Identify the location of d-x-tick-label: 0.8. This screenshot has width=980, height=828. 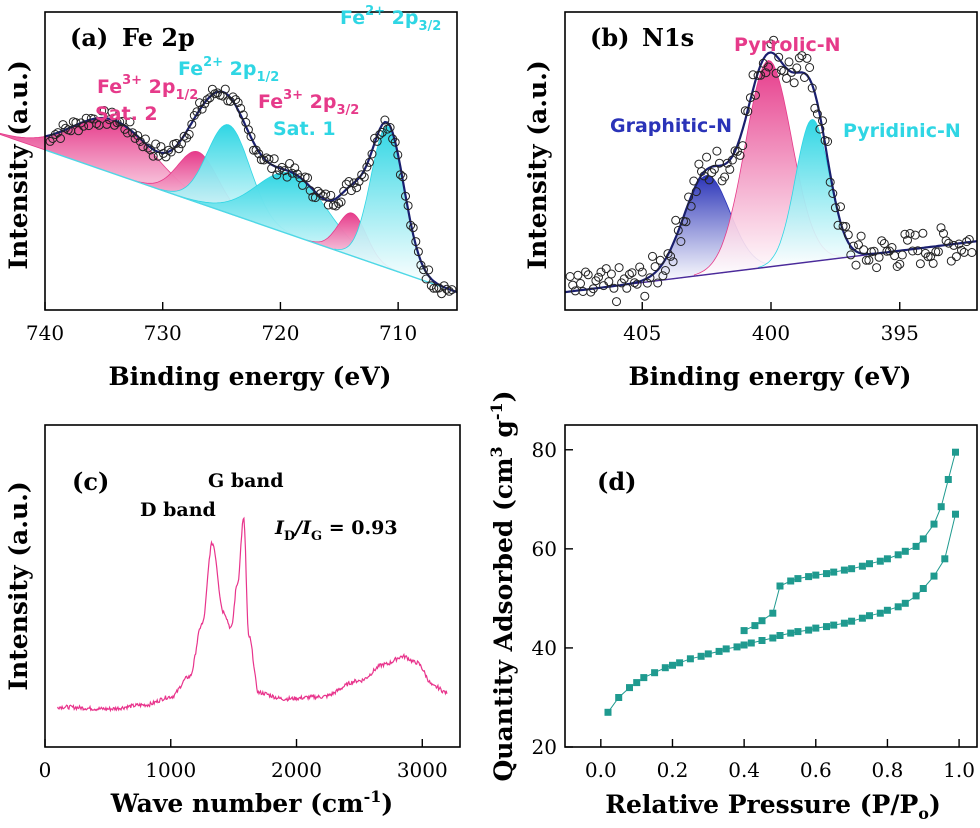
(888, 770).